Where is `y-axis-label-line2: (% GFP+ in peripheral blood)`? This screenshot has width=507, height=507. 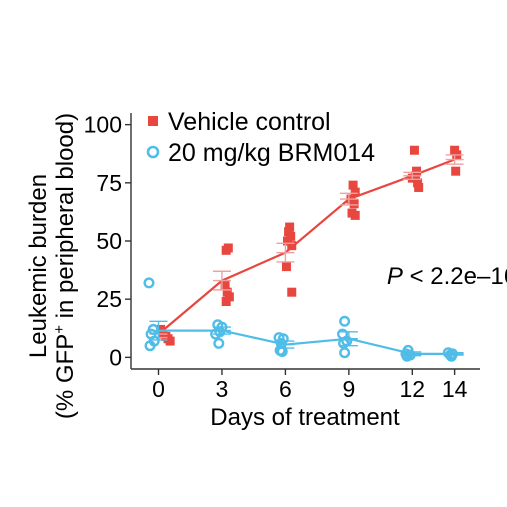 y-axis-label-line2: (% GFP+ in peripheral blood) is located at coordinates (65, 266).